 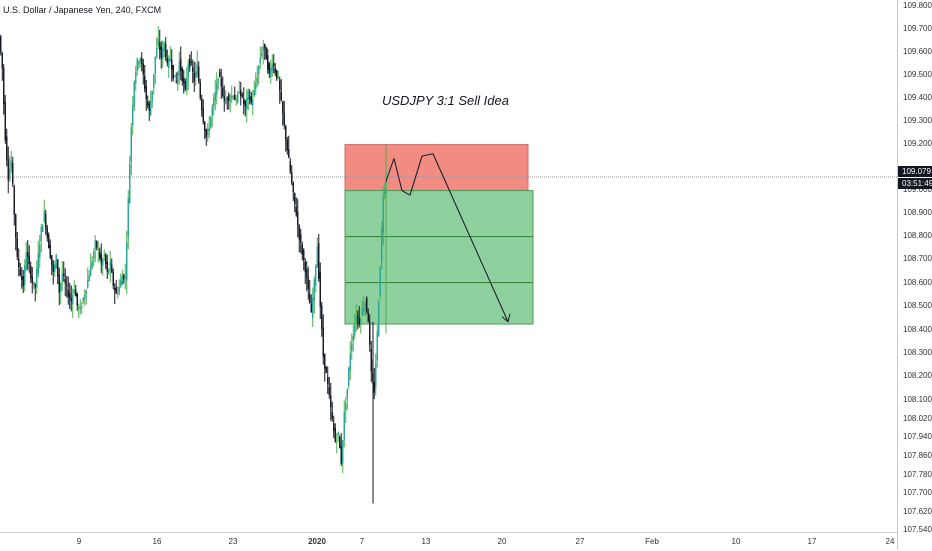 What do you see at coordinates (917, 5) in the screenshot?
I see `price-tick-label: 109.800` at bounding box center [917, 5].